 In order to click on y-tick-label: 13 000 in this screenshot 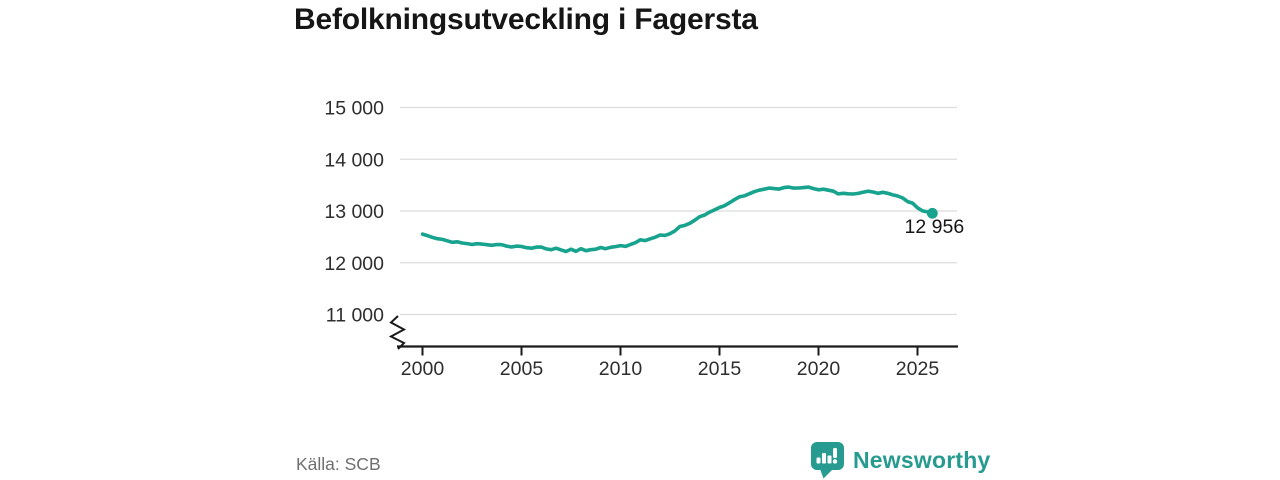, I will do `click(354, 212)`.